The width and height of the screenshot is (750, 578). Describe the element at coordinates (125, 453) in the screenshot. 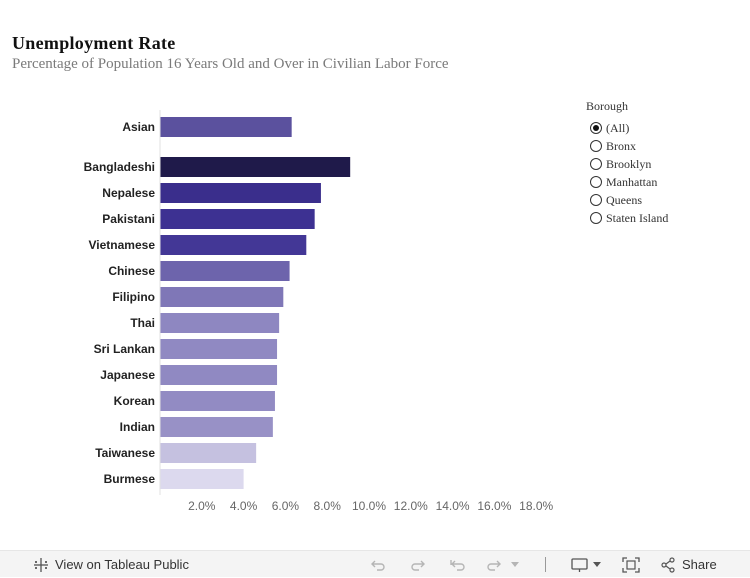

I see `category-label: Taiwanese` at that location.